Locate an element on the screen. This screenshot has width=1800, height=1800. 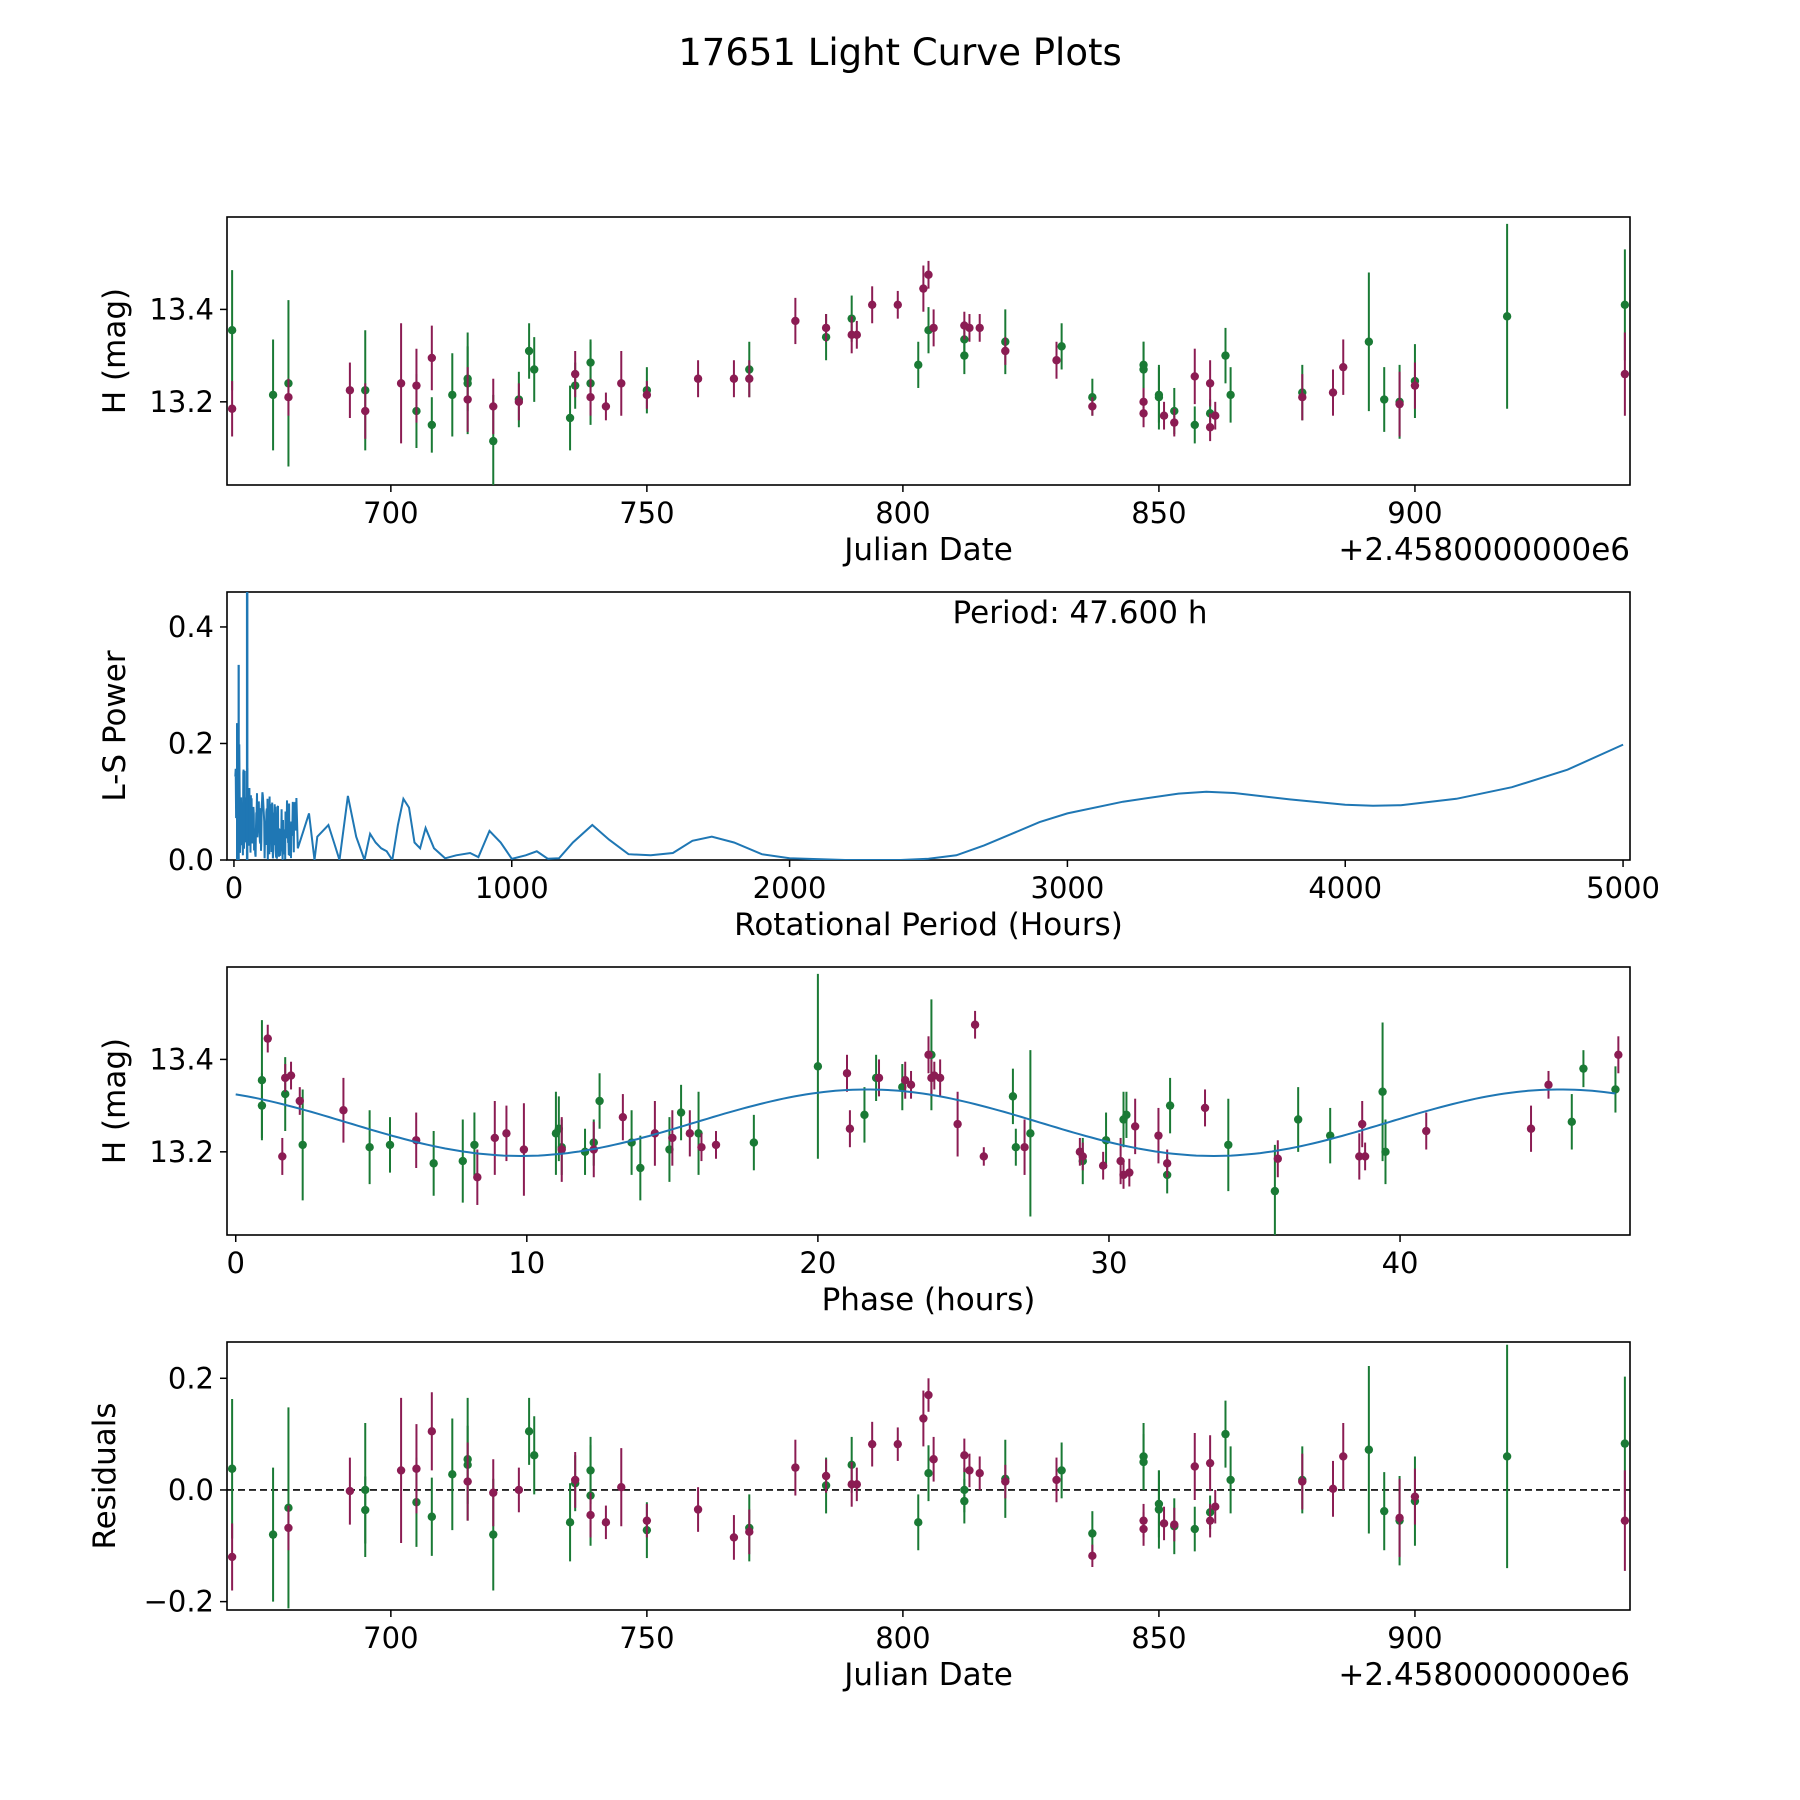
x-tick-label: 750 is located at coordinates (646, 513).